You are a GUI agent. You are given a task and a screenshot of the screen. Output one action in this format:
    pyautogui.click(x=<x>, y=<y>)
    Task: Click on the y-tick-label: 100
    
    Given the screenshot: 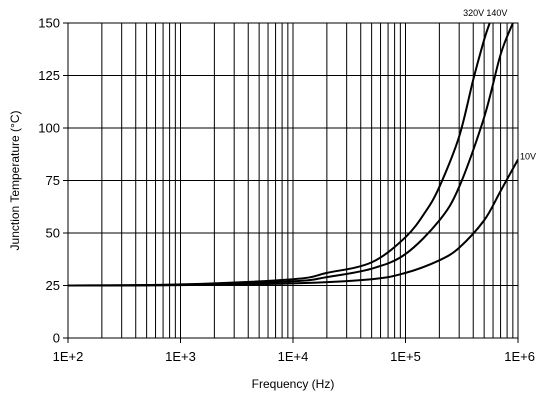 What is the action you would take?
    pyautogui.click(x=49, y=128)
    